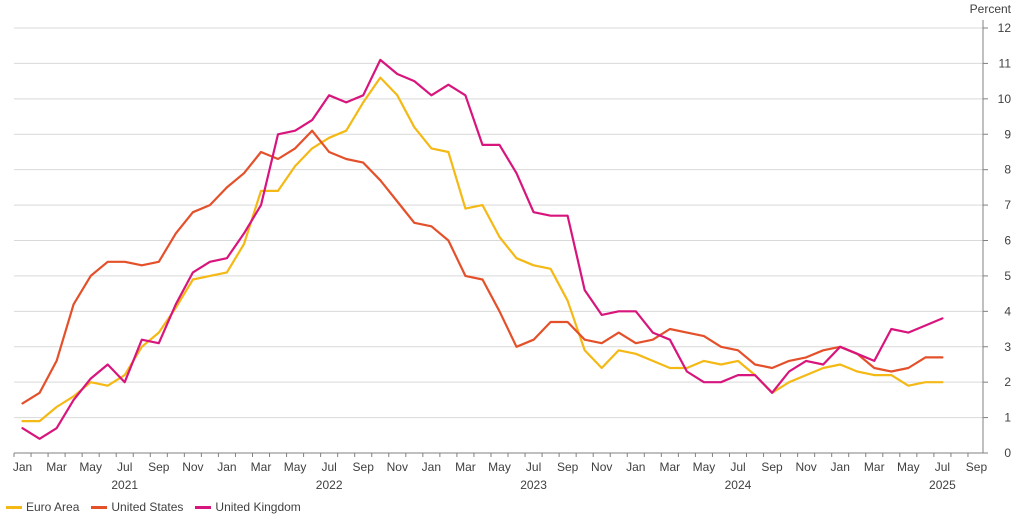  I want to click on x-year-label: 2021, so click(124, 485).